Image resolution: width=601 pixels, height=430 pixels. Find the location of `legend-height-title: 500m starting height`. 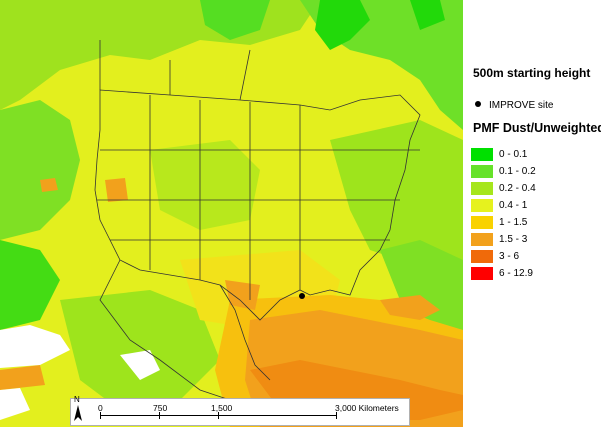

legend-height-title: 500m starting height is located at coordinates (532, 73).